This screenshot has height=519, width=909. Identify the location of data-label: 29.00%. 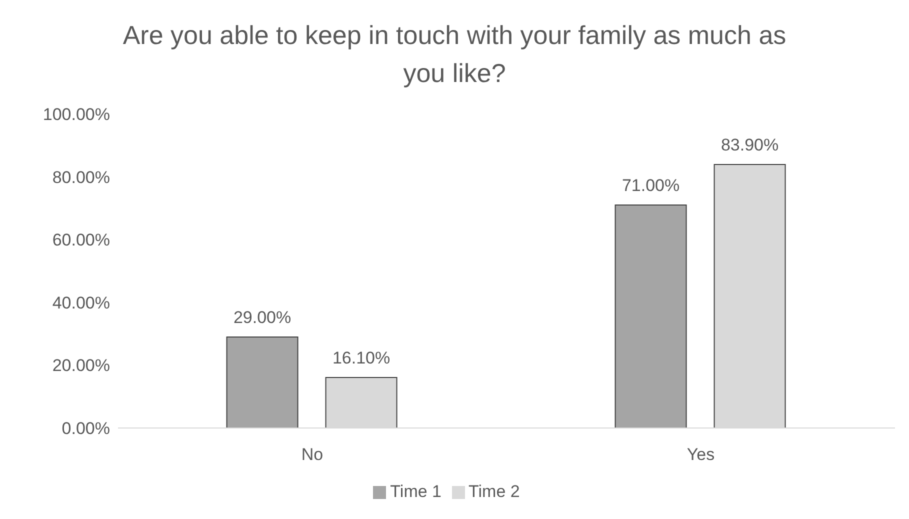
(262, 317).